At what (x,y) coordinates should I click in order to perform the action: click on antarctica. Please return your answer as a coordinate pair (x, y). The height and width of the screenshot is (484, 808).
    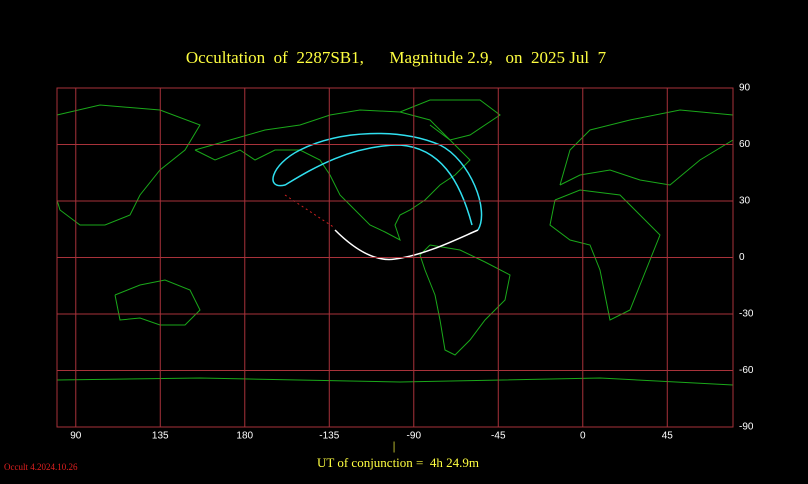
    Looking at the image, I should click on (395, 381).